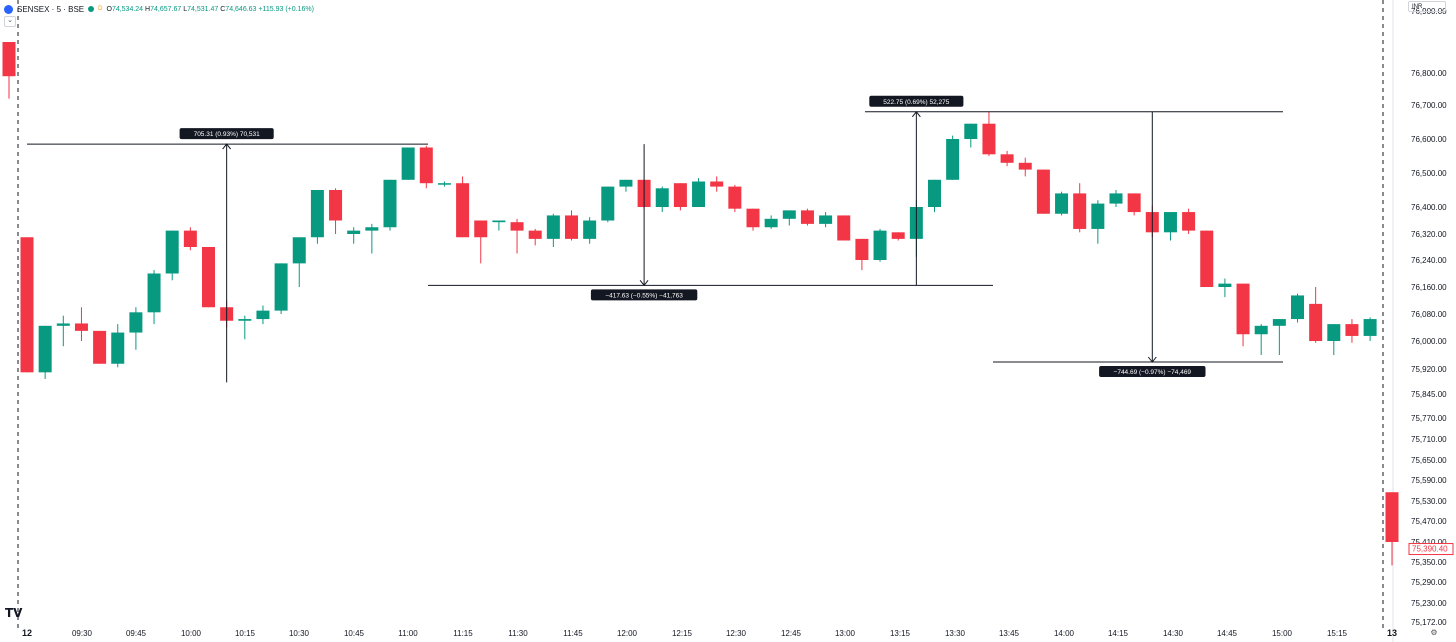  Describe the element at coordinates (644, 295) in the screenshot. I see `measure-label-box` at that location.